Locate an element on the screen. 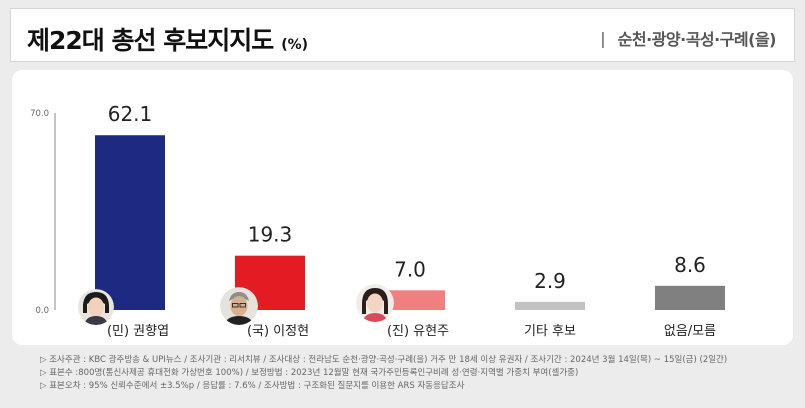 The image size is (805, 408). bar-value-label: 62.1 is located at coordinates (130, 114).